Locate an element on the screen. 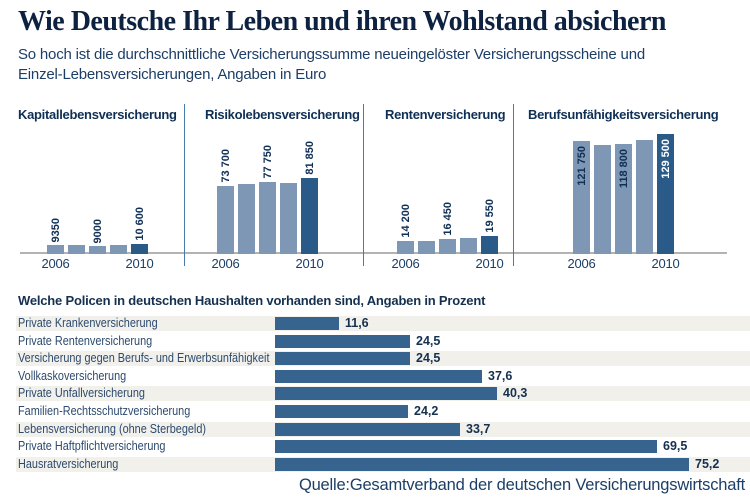  bar-value-label: 121 750 is located at coordinates (582, 166).